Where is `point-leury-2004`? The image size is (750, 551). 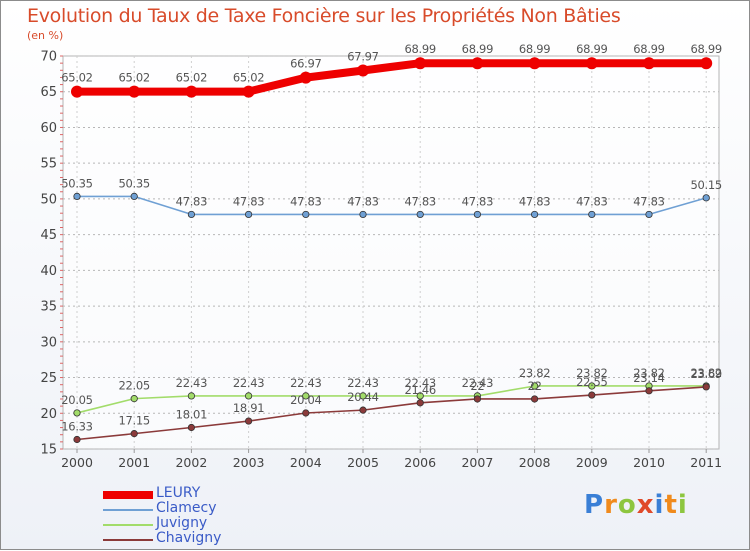
point-leury-2004 is located at coordinates (305, 77).